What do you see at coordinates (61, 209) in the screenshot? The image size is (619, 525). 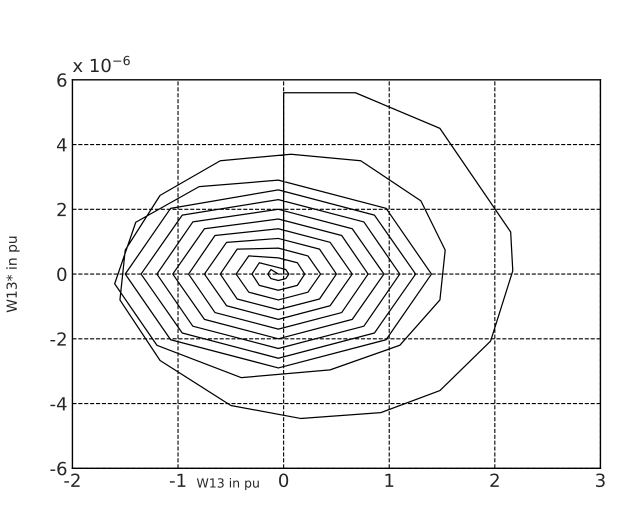 I see `y-tick-label: 2` at bounding box center [61, 209].